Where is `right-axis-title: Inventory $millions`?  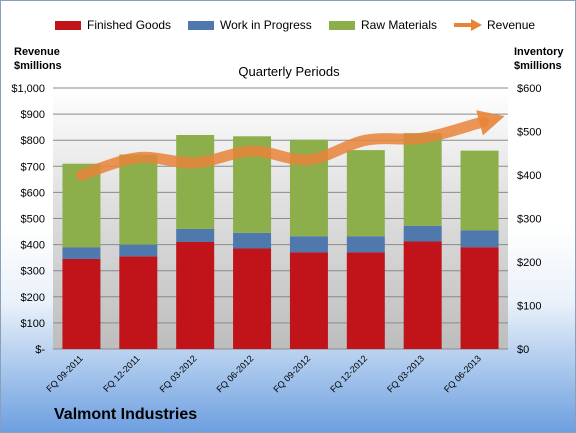
right-axis-title: Inventory $millions is located at coordinates (539, 59).